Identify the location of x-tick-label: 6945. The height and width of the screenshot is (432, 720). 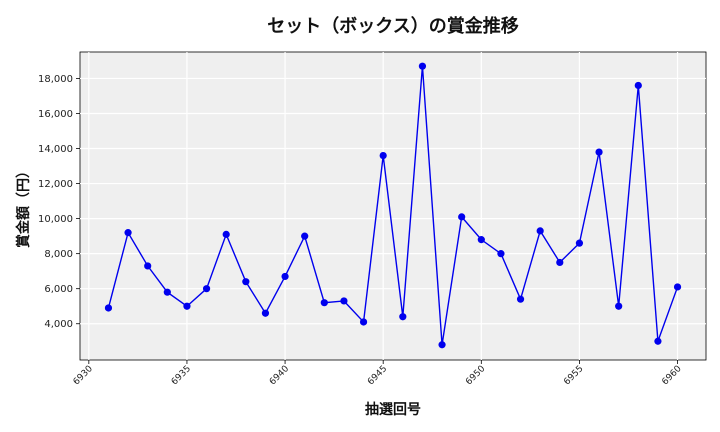
(377, 375).